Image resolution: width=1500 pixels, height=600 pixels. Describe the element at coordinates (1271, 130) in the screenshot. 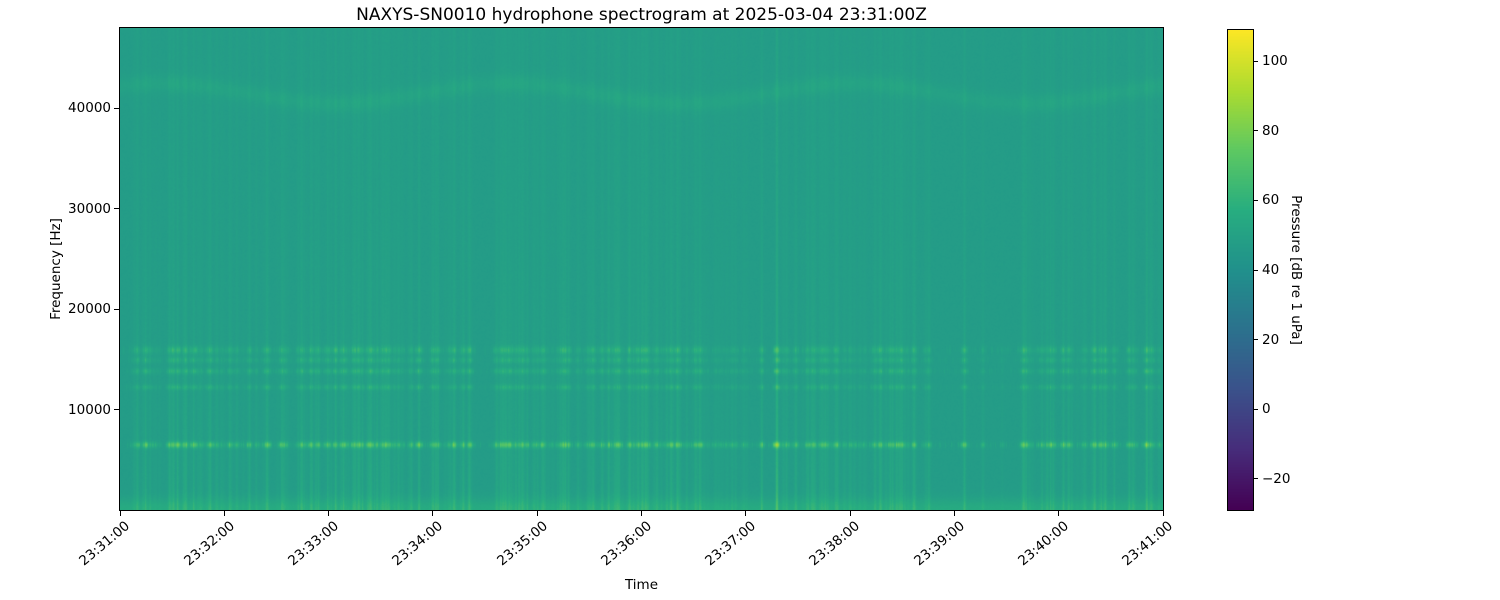

I see `colorbar-tick-label: 80` at that location.